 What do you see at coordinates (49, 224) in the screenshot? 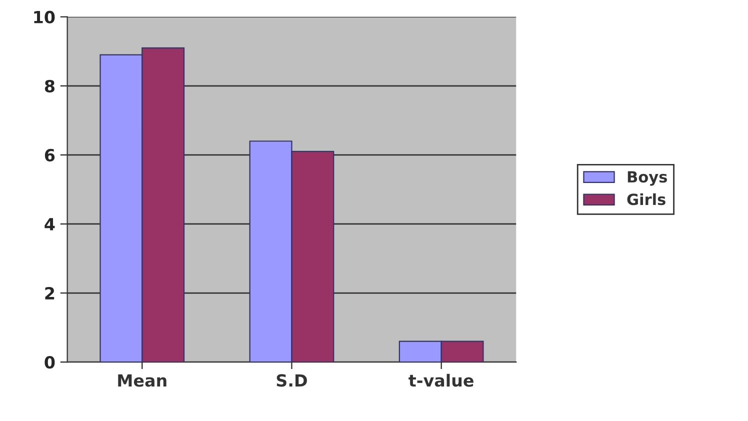
I see `y-tick-label: 4` at bounding box center [49, 224].